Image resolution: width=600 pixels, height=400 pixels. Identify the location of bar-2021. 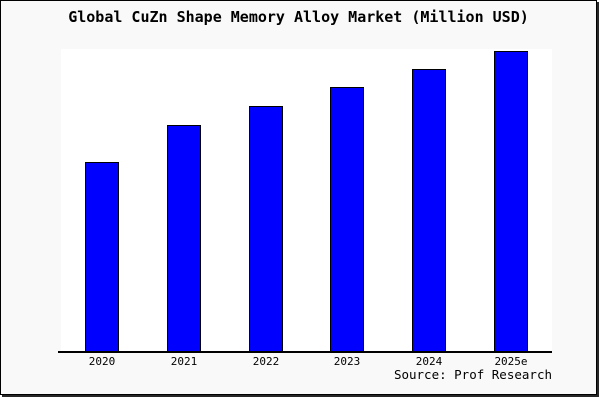
(184, 238).